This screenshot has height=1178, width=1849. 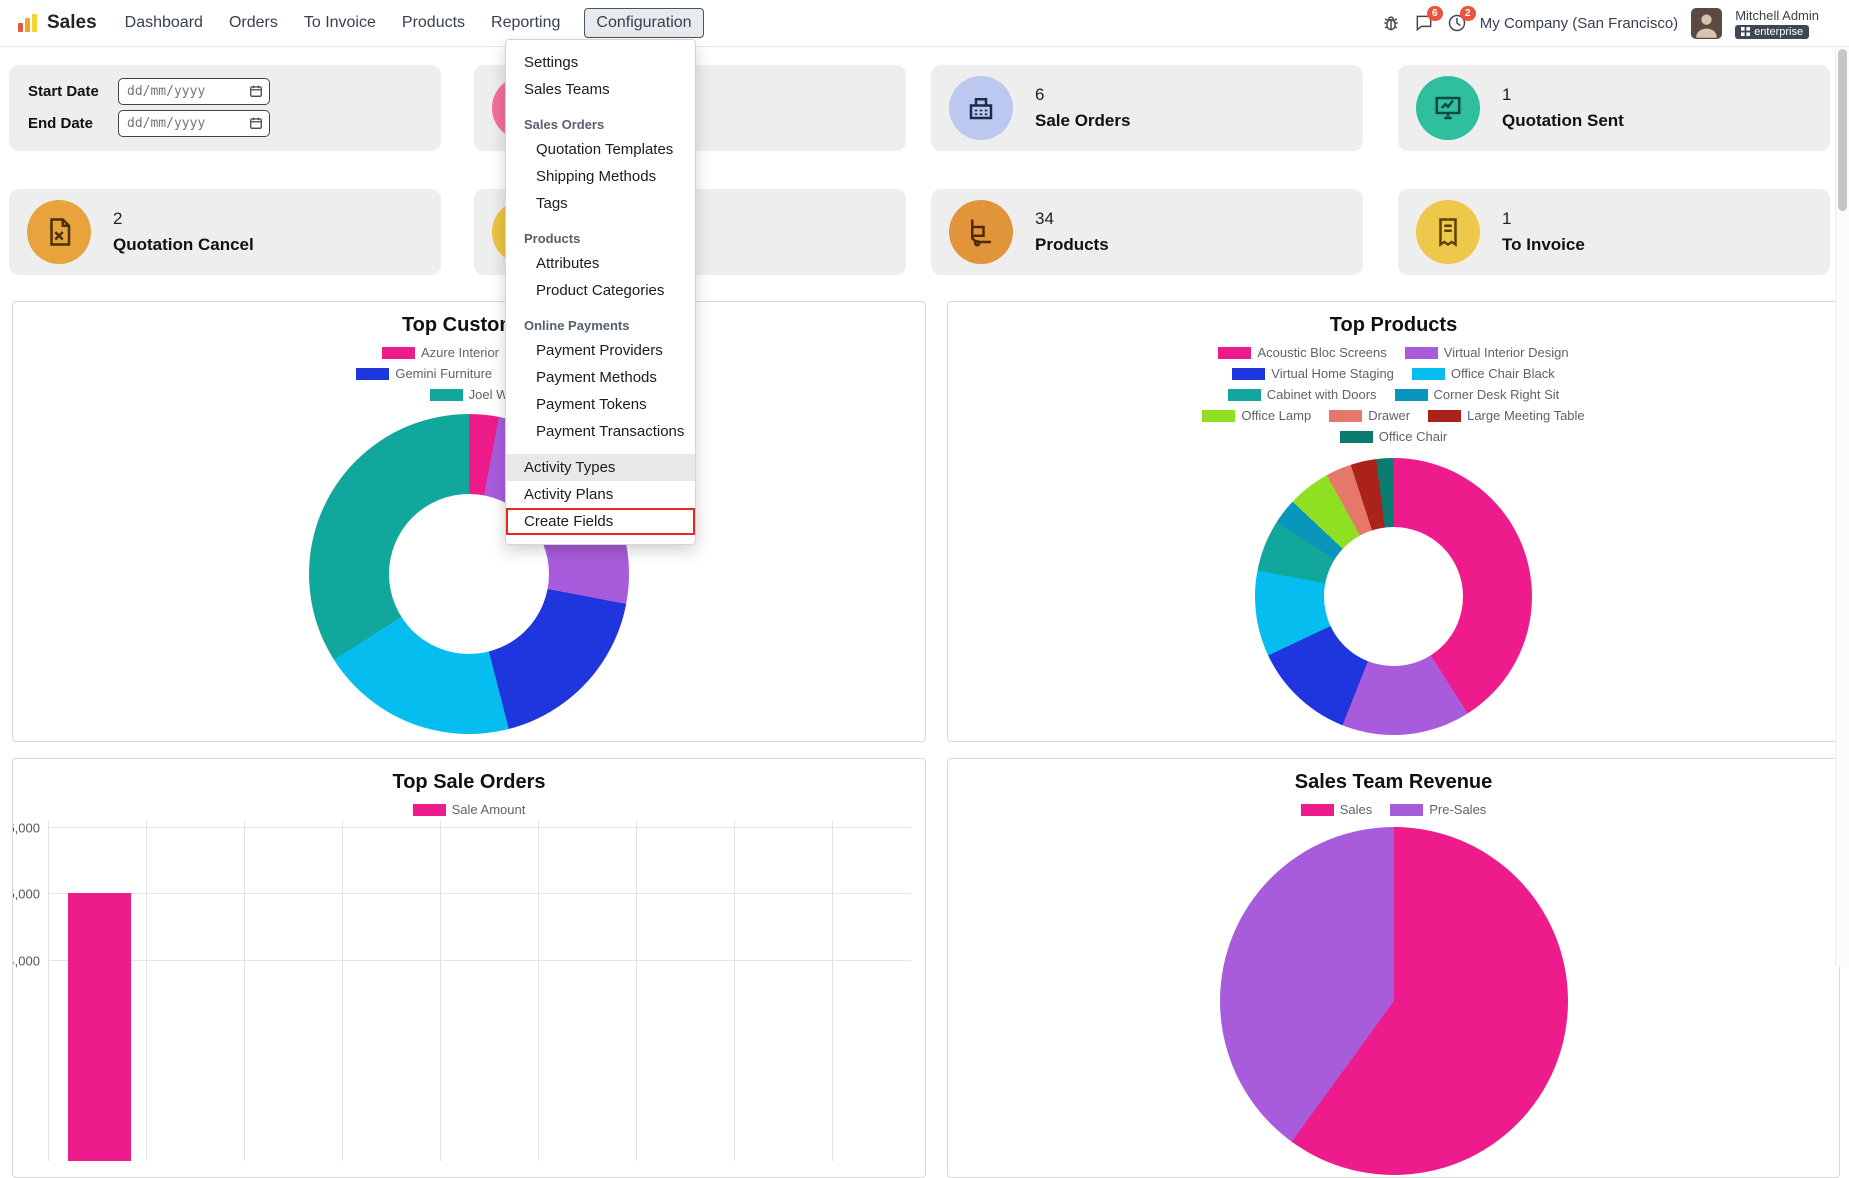 What do you see at coordinates (61, 123) in the screenshot?
I see `end-date-label: End Date` at bounding box center [61, 123].